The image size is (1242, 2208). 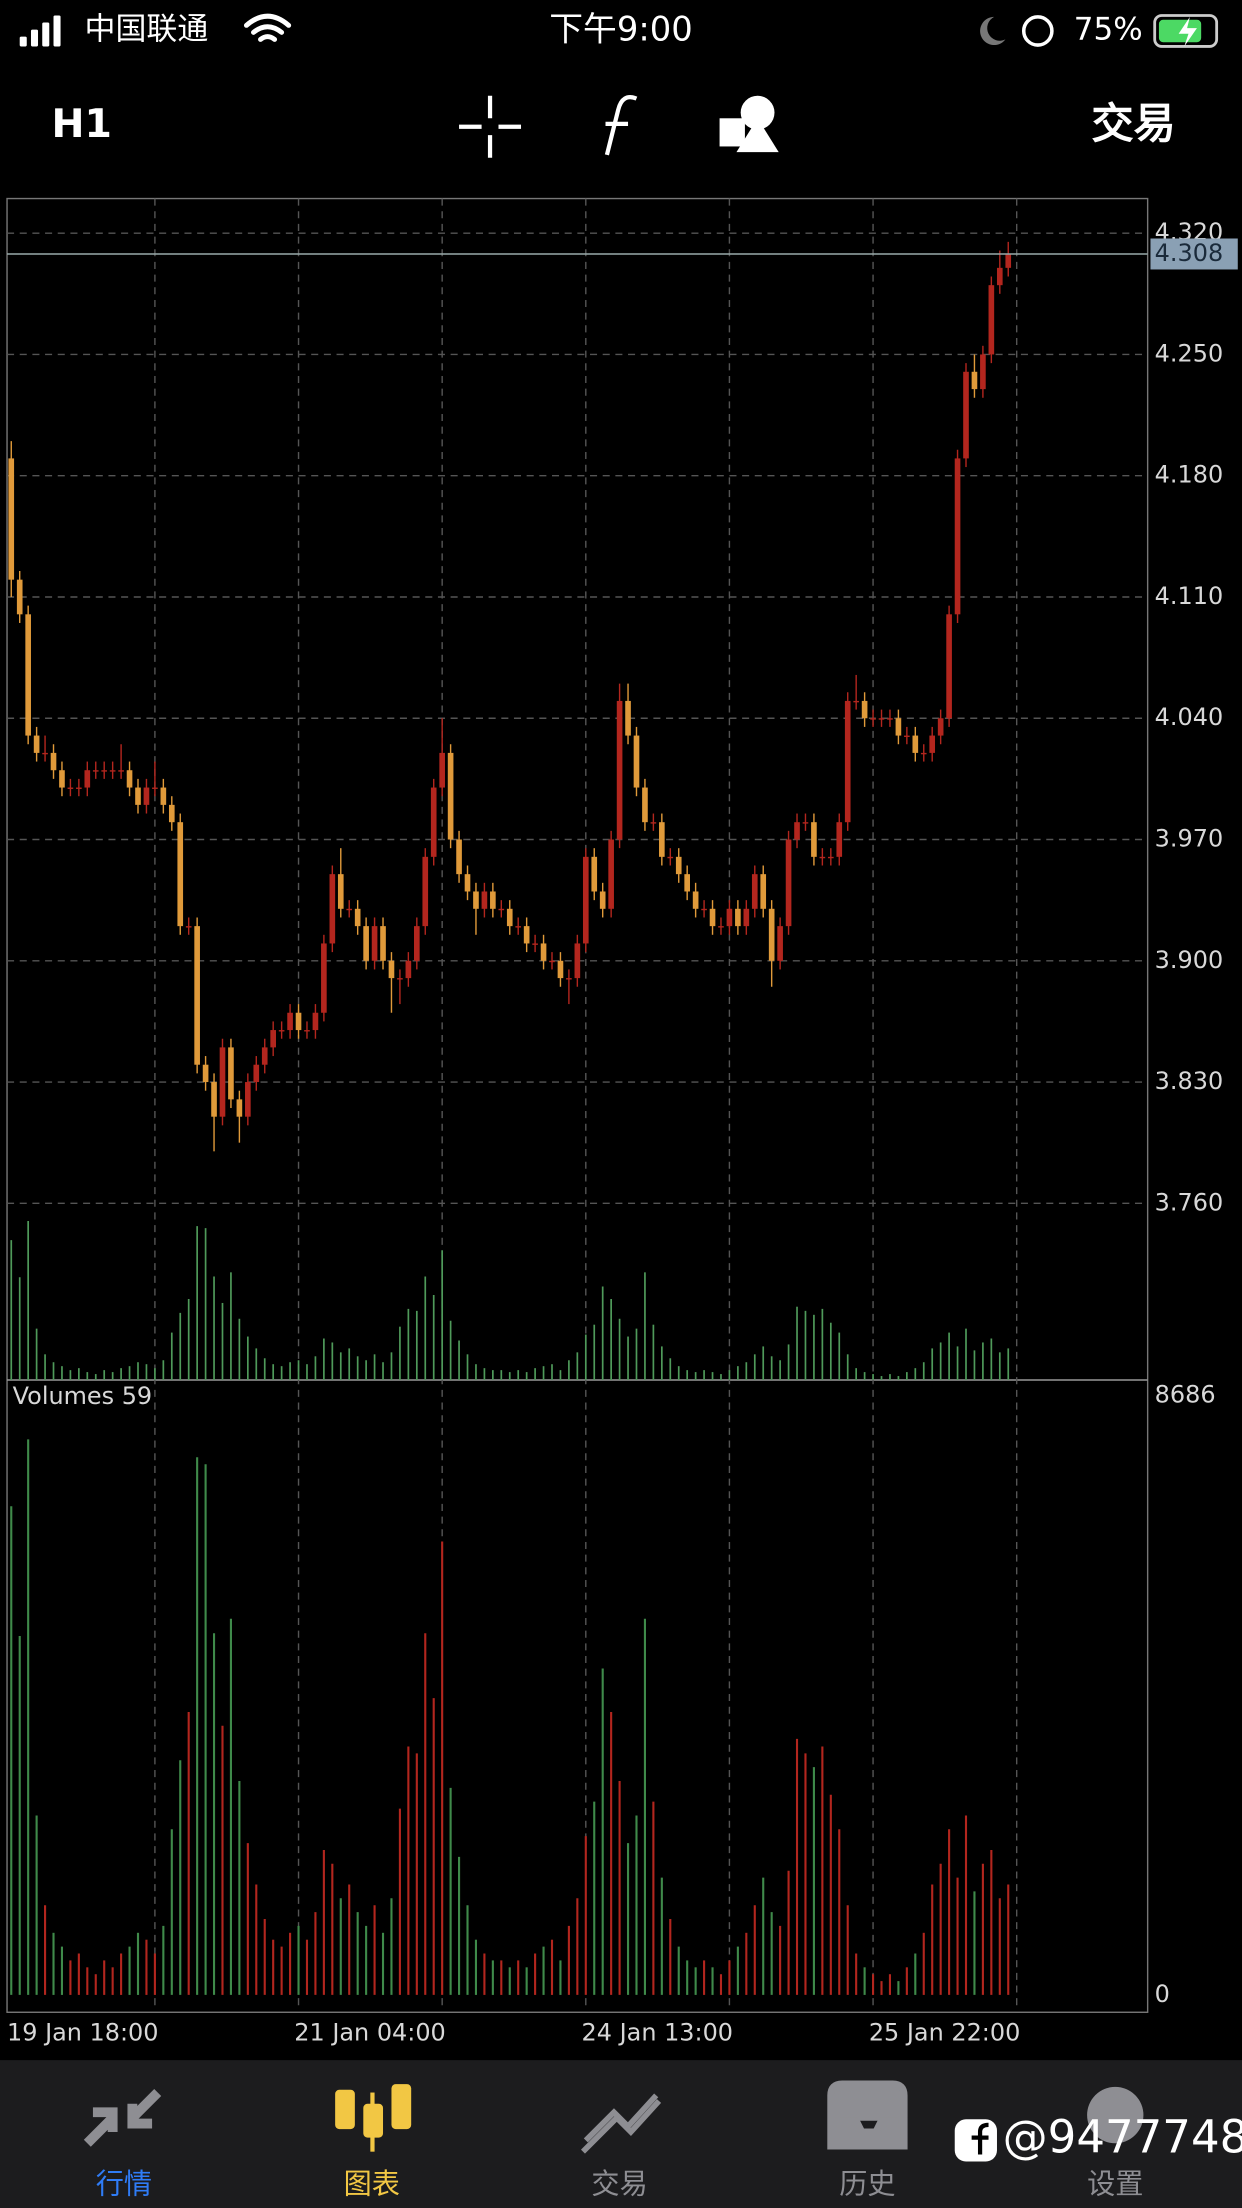 I want to click on quotes-icon, so click(x=122, y=2118).